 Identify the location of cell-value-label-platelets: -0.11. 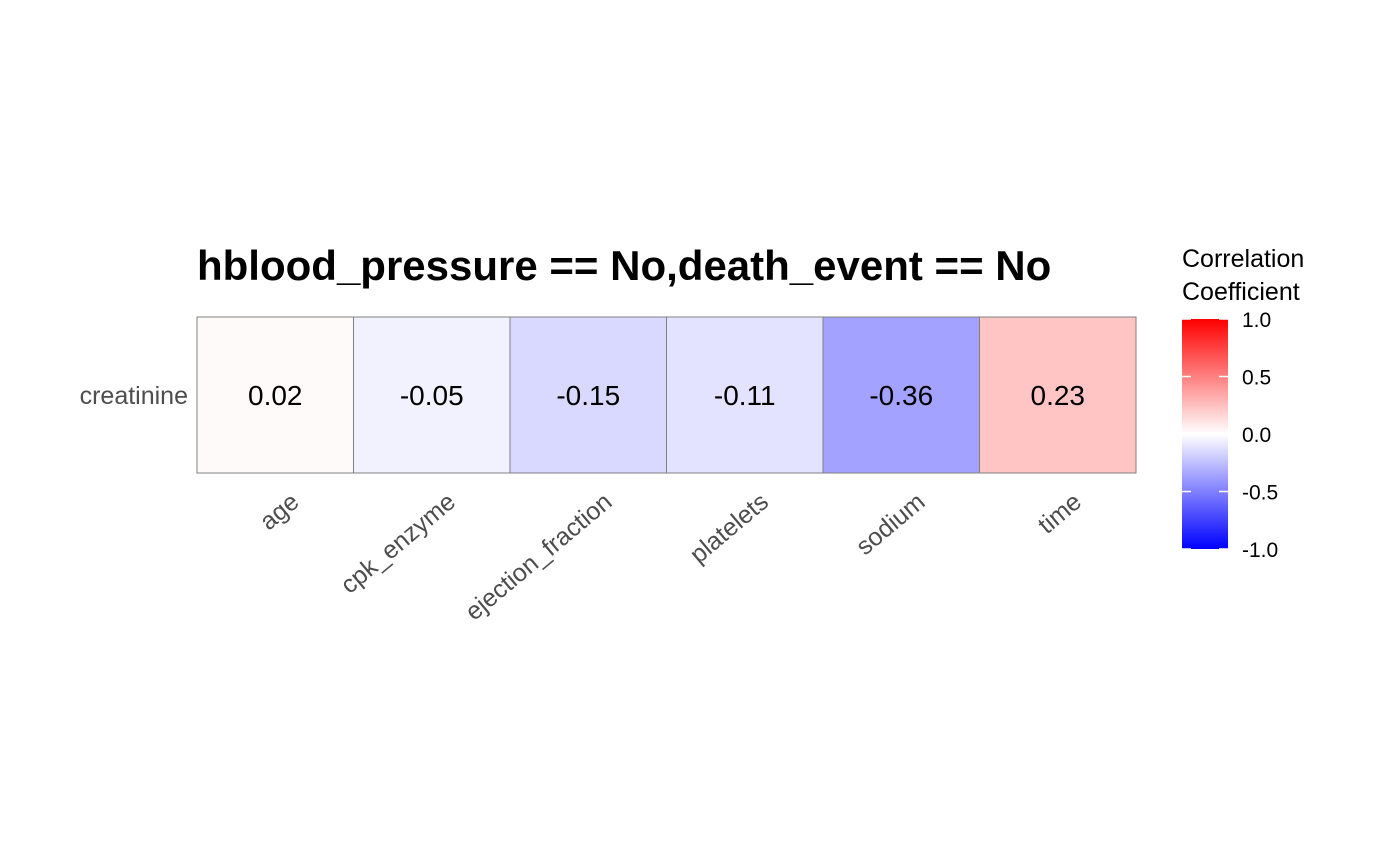
(745, 395).